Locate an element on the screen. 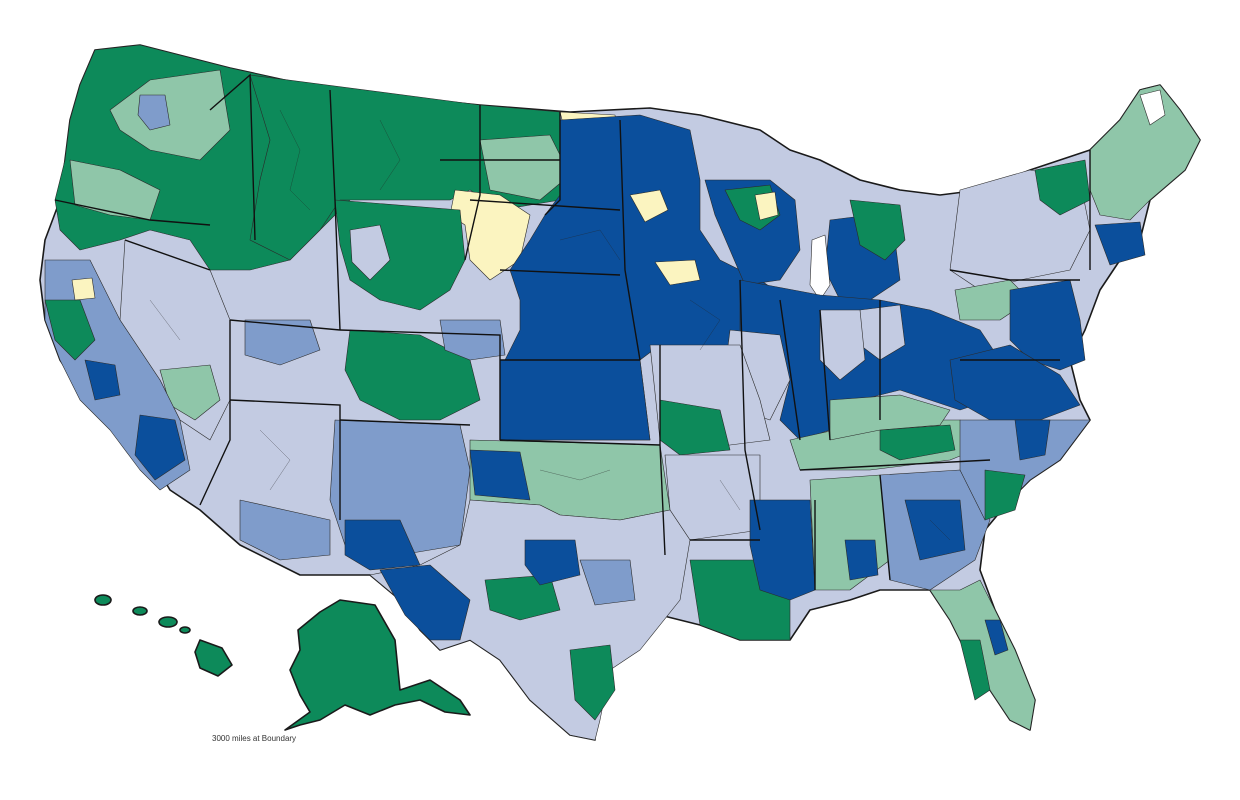 The height and width of the screenshot is (800, 1240). region-nd-light is located at coordinates (525, 167).